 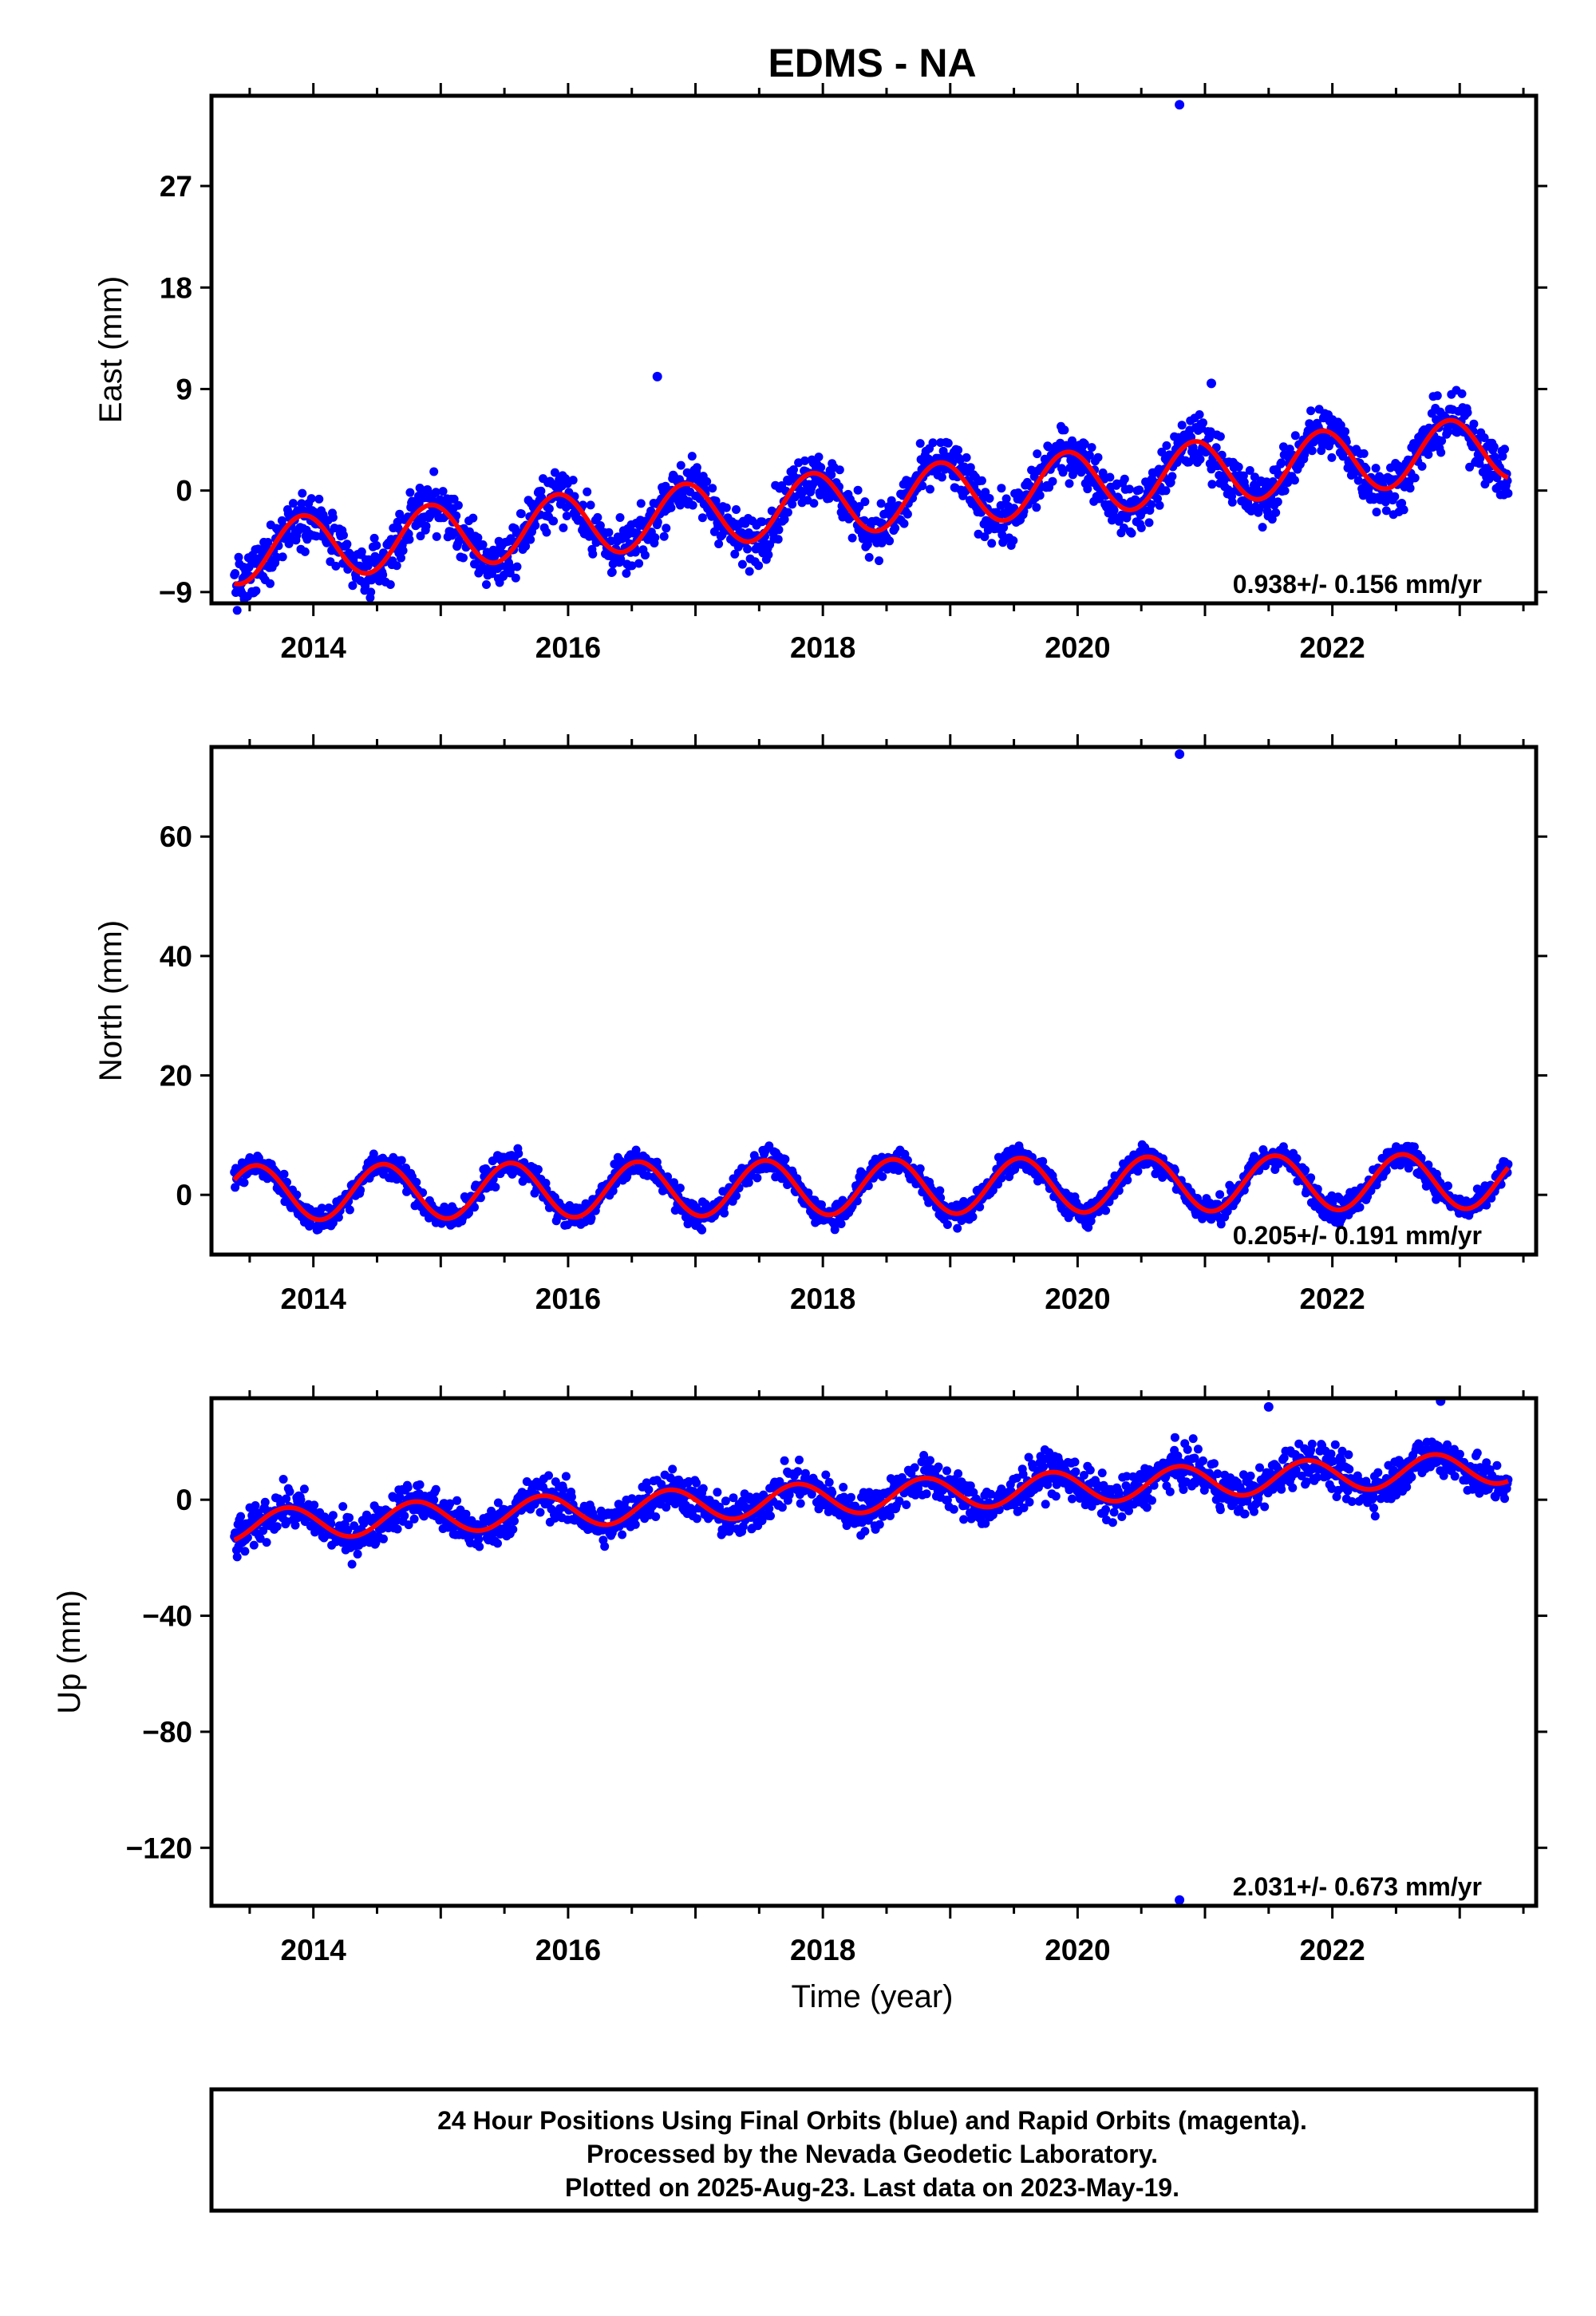 What do you see at coordinates (1357, 1235) in the screenshot?
I see `north-rate-label: 0.205+/- 0.191 mm/yr` at bounding box center [1357, 1235].